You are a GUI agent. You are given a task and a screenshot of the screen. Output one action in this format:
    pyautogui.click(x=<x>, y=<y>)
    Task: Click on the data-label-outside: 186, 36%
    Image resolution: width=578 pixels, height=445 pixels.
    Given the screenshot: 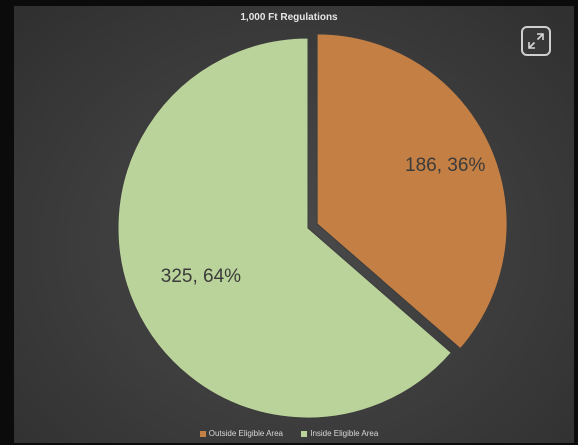 What is the action you would take?
    pyautogui.click(x=445, y=165)
    